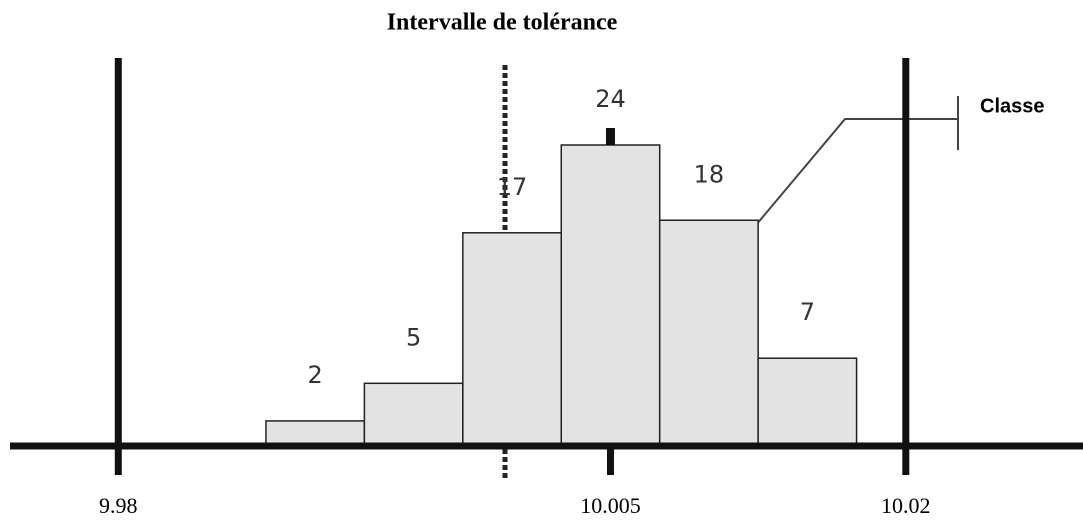  I want to click on x-tick-label: 10.005, so click(610, 505).